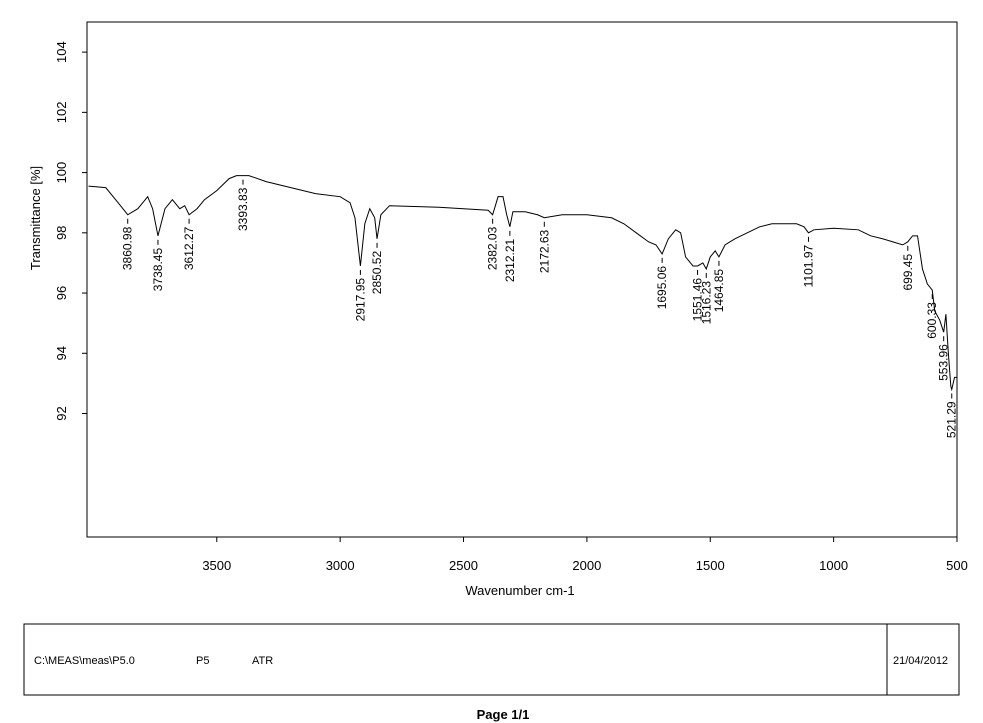  I want to click on peak-label: 2850.52, so click(377, 273).